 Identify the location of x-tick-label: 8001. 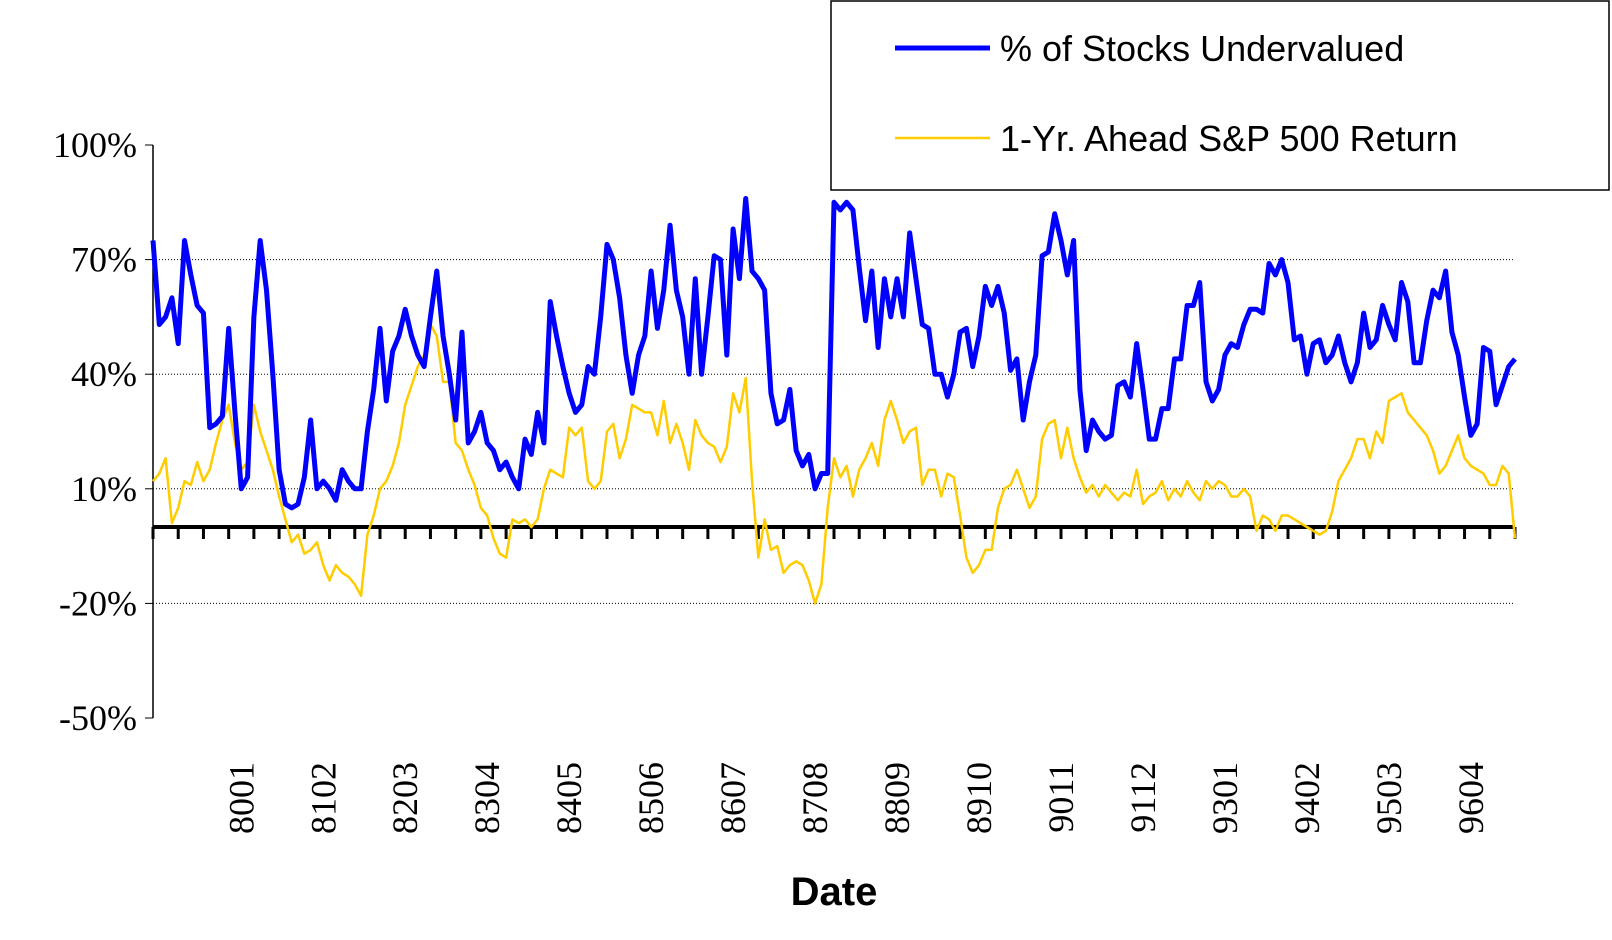
(241, 798).